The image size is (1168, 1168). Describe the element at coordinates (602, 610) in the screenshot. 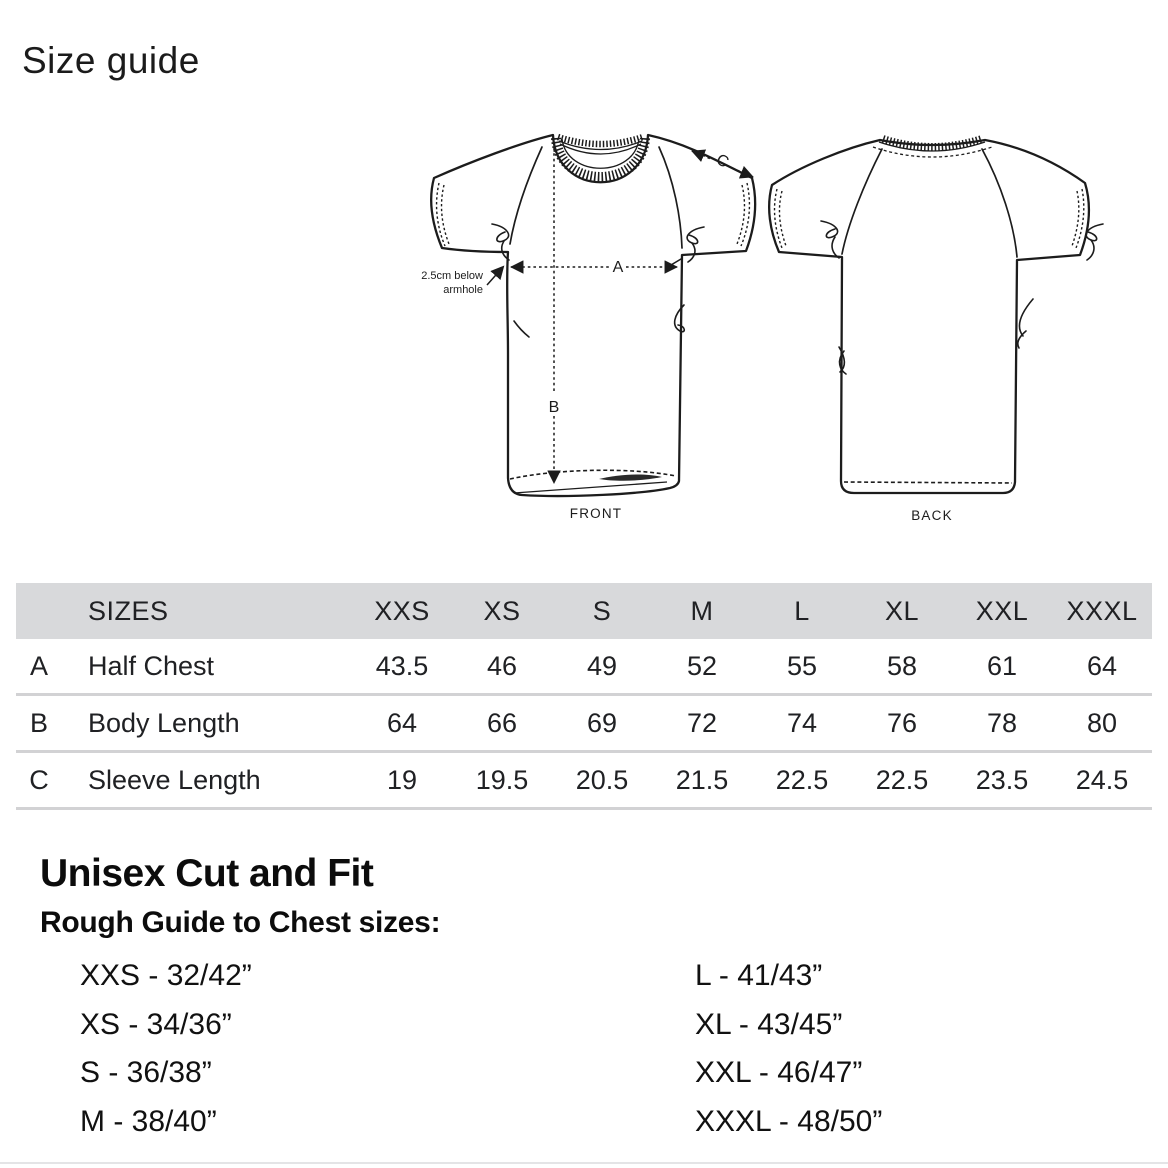

I see `header-s: S` at that location.